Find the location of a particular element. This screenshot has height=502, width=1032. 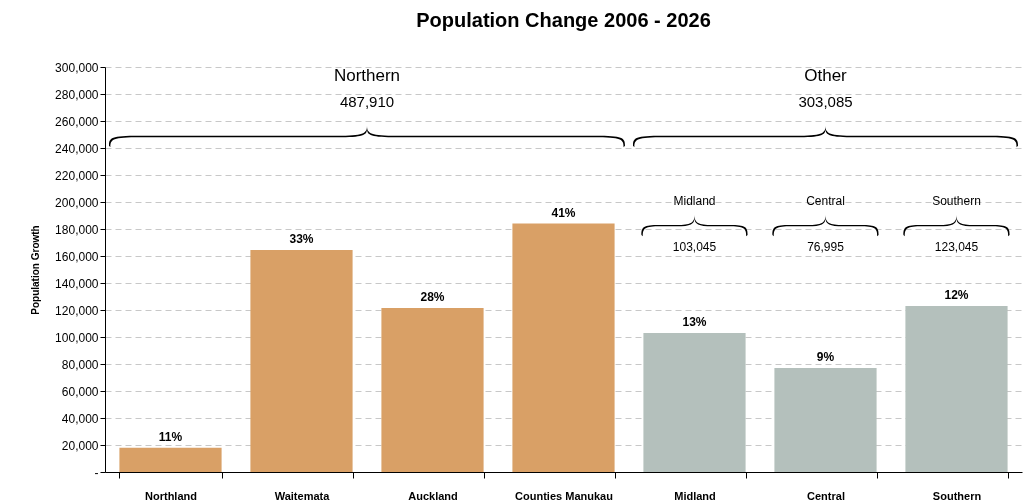

y-tick-label: 280,000 is located at coordinates (77, 94).